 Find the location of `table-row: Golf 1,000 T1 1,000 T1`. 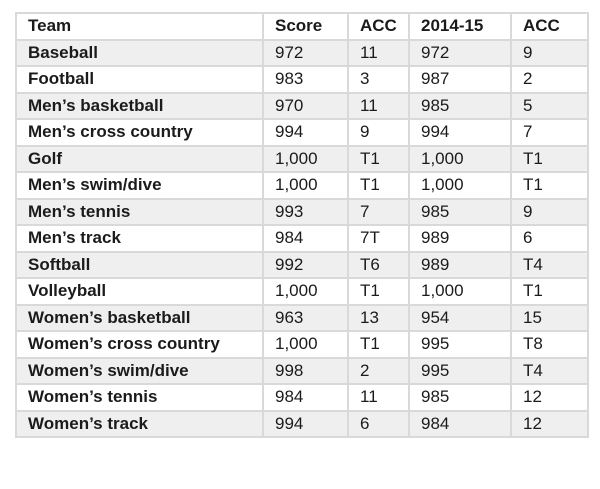

table-row: Golf 1,000 T1 1,000 T1 is located at coordinates (302, 158).